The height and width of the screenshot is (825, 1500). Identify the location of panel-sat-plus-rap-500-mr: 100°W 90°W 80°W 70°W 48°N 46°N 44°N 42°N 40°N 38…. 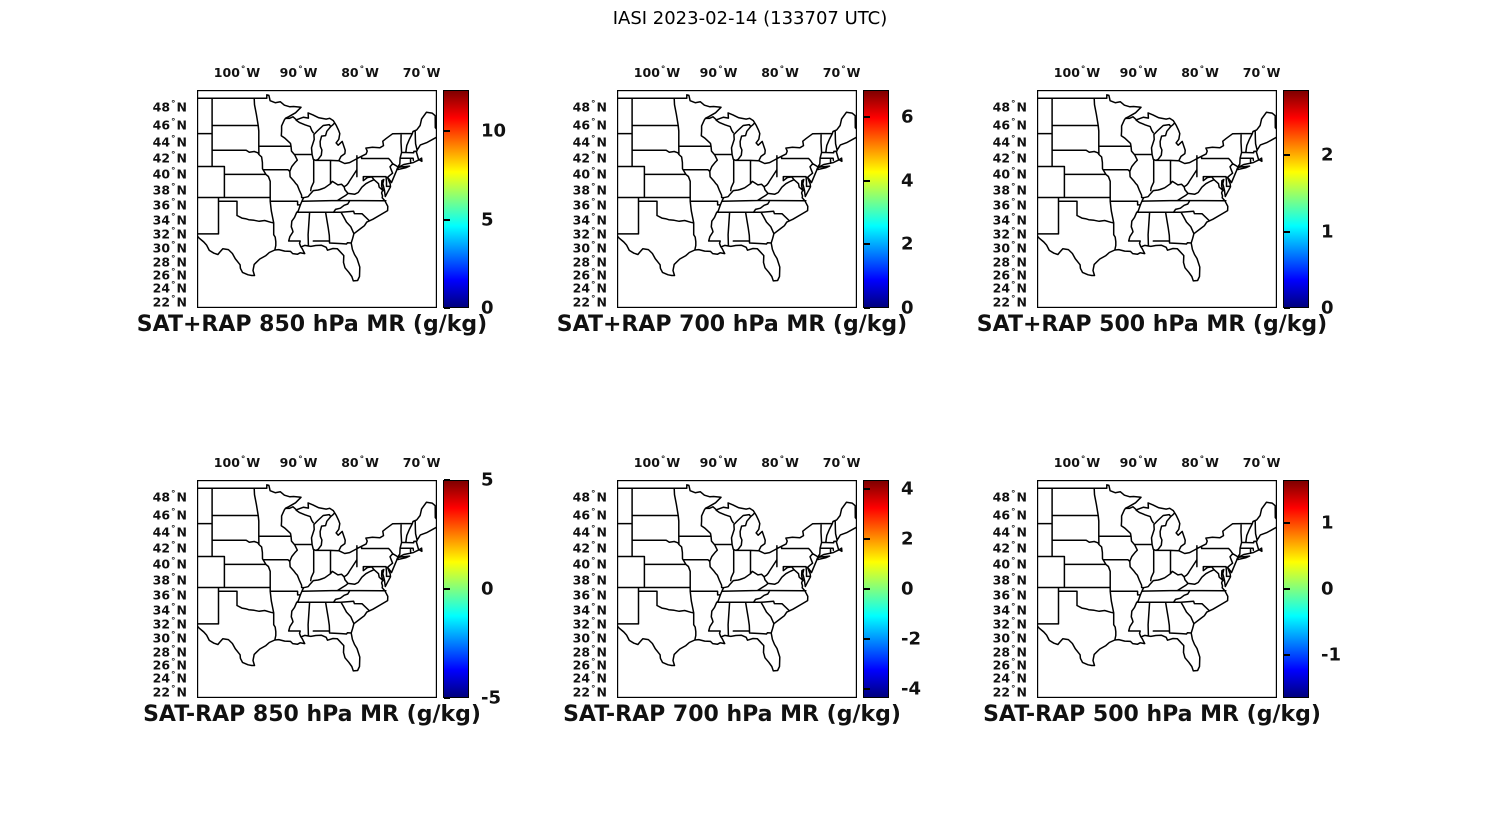
(1157, 205).